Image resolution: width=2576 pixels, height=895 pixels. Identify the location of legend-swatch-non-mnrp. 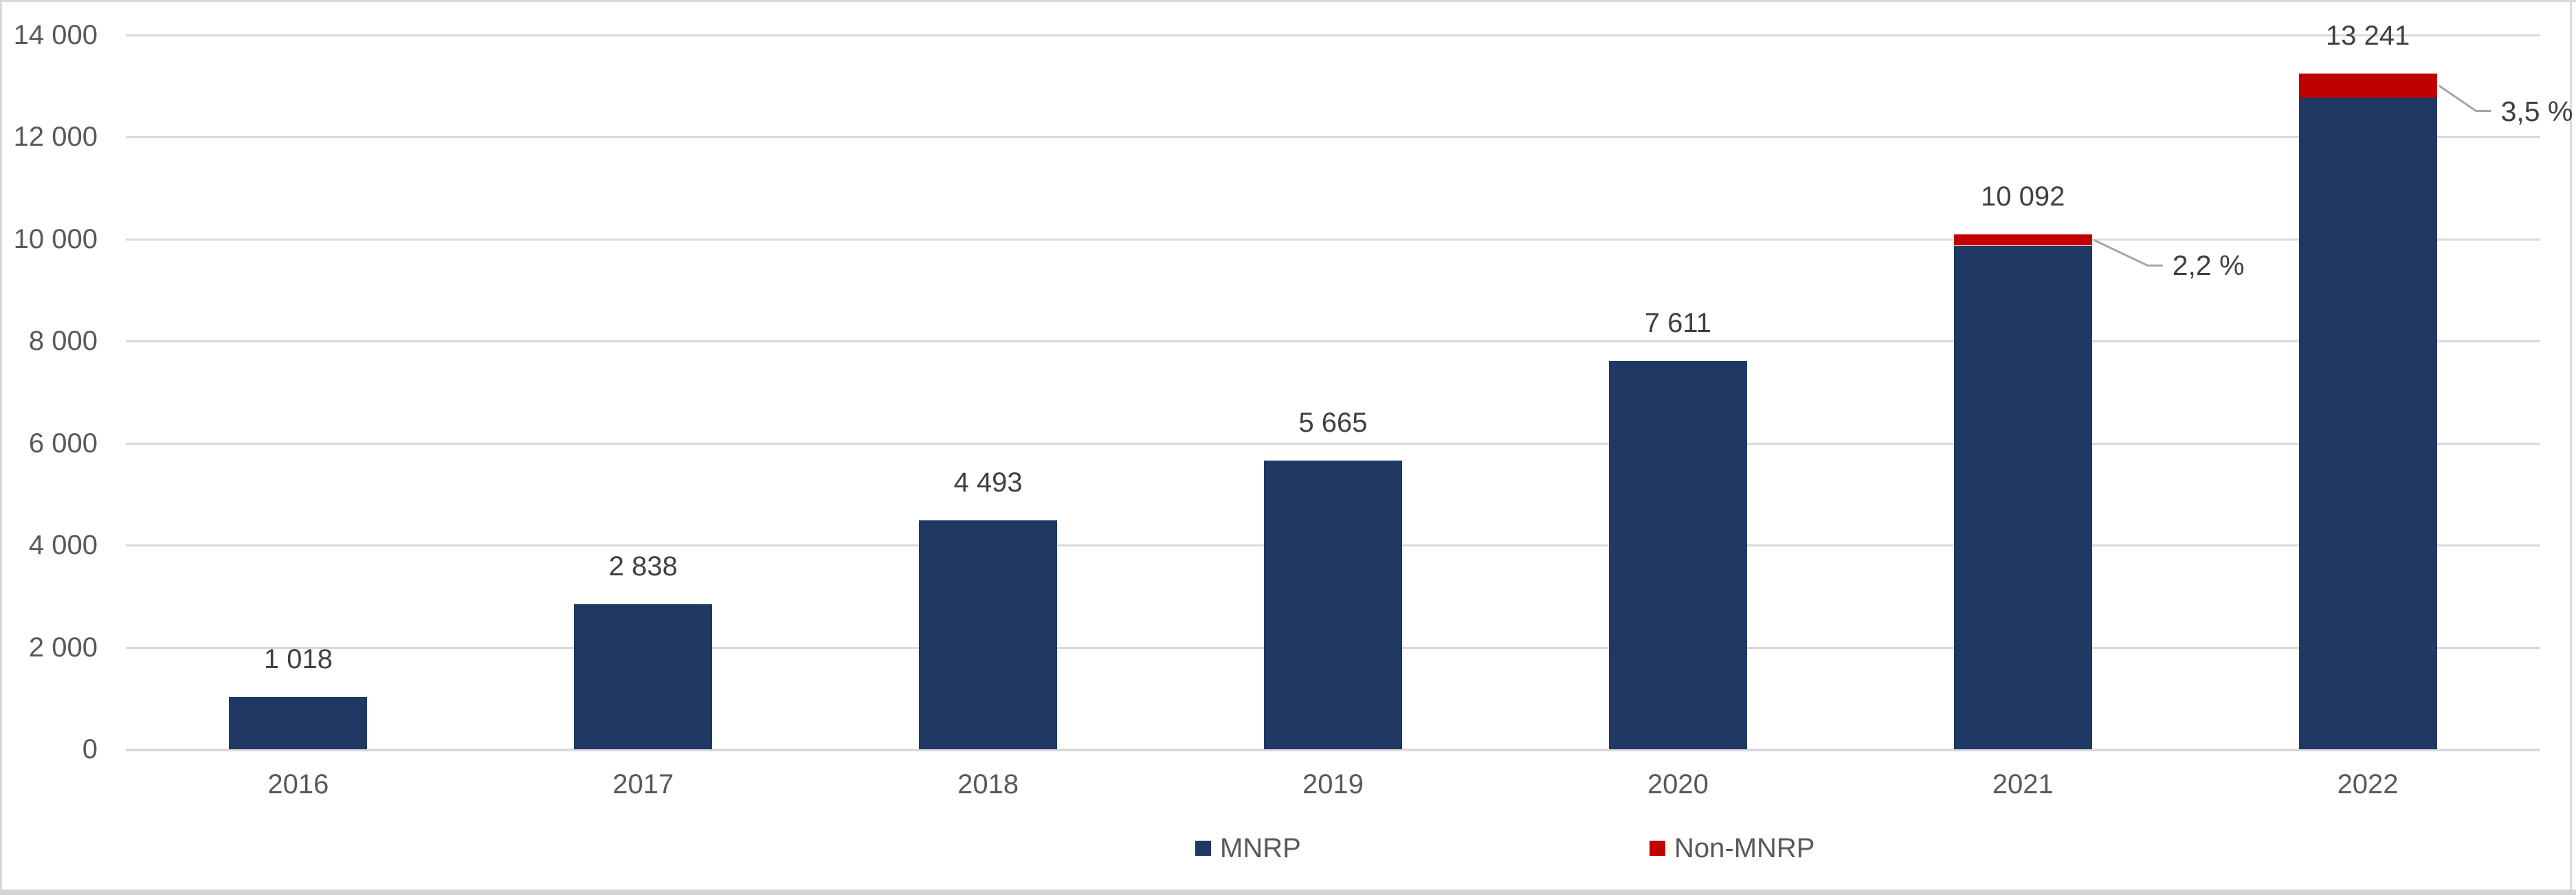
(1657, 848).